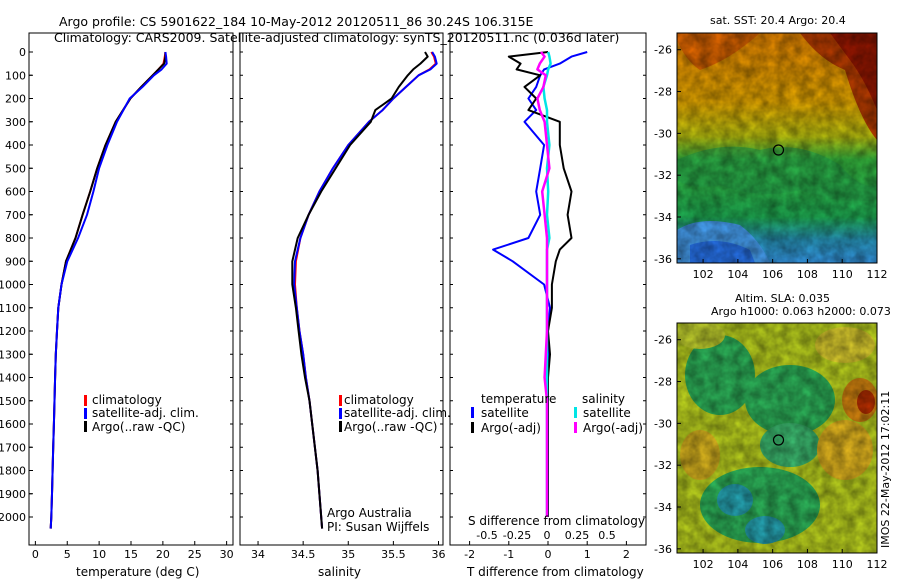 Image resolution: width=900 pixels, height=580 pixels. What do you see at coordinates (22, 52) in the screenshot?
I see `depth-tick-label: 0` at bounding box center [22, 52].